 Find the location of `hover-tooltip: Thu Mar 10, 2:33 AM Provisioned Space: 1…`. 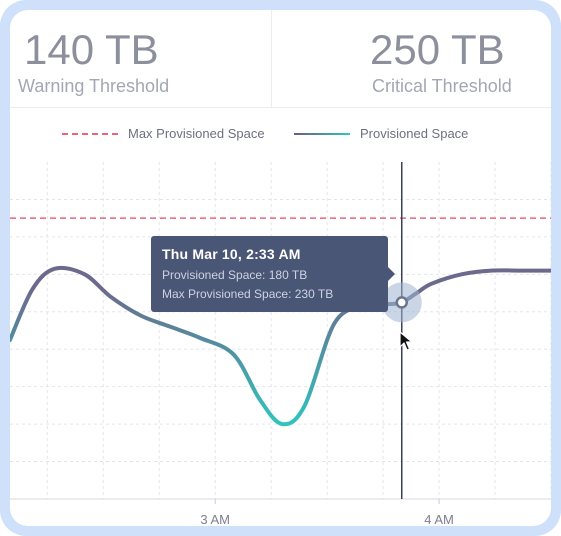

hover-tooltip: Thu Mar 10, 2:33 AM Provisioned Space: 1… is located at coordinates (273, 274).